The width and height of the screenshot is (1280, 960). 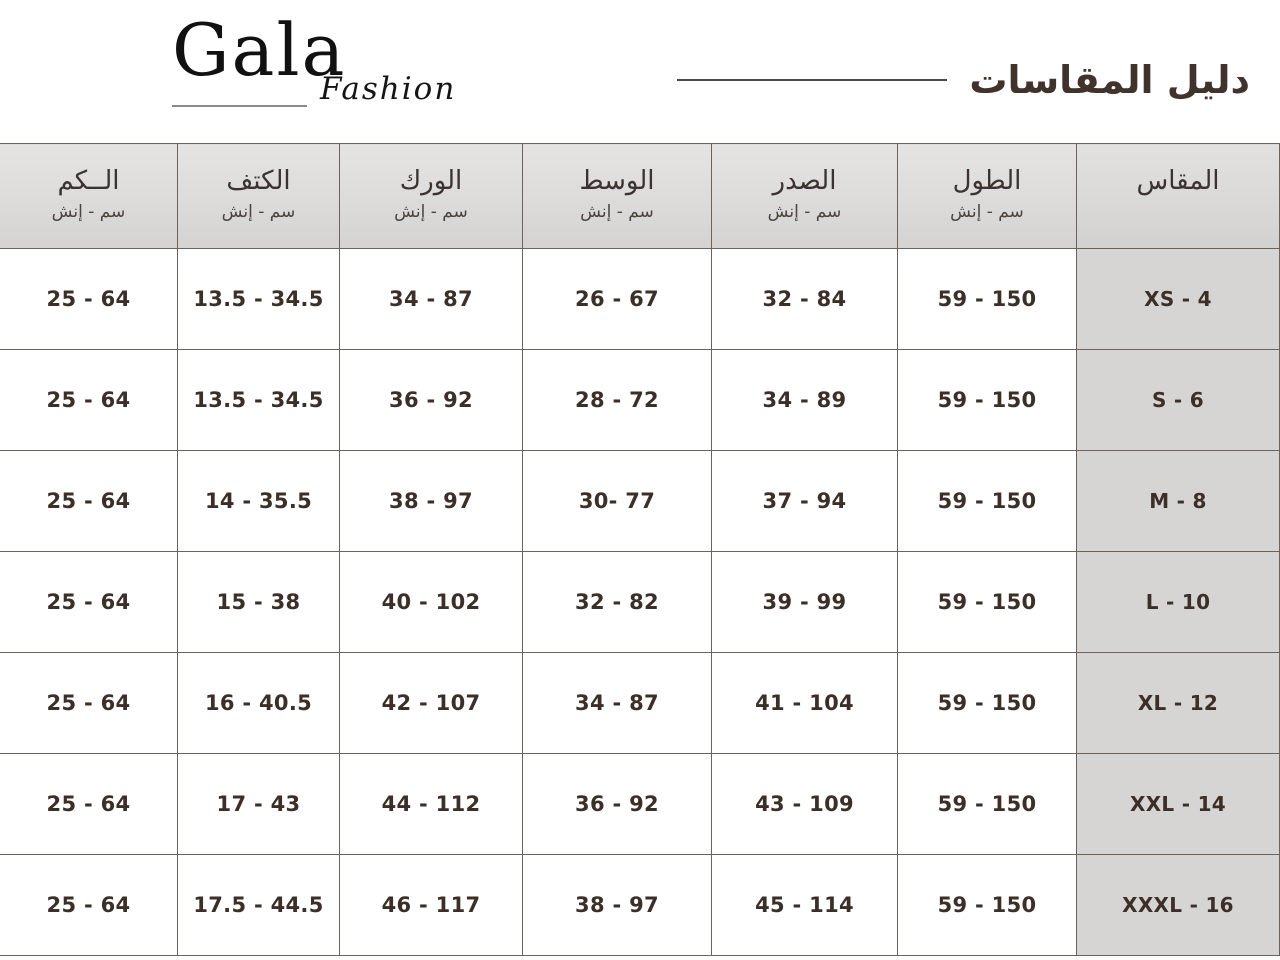 What do you see at coordinates (804, 602) in the screenshot?
I see `cell-chest: 39 - 99` at bounding box center [804, 602].